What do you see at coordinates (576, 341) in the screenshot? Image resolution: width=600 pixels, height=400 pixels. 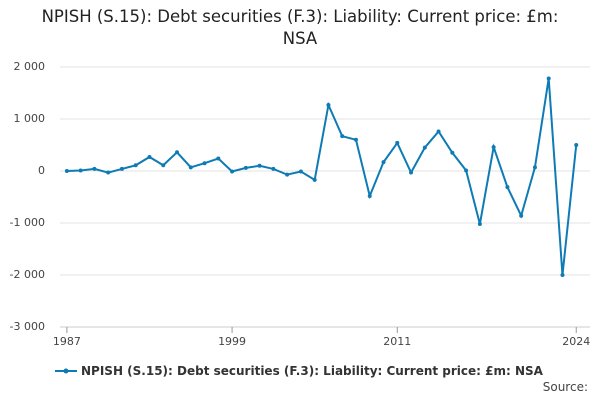 I see `x-tick-label: 2024` at bounding box center [576, 341].